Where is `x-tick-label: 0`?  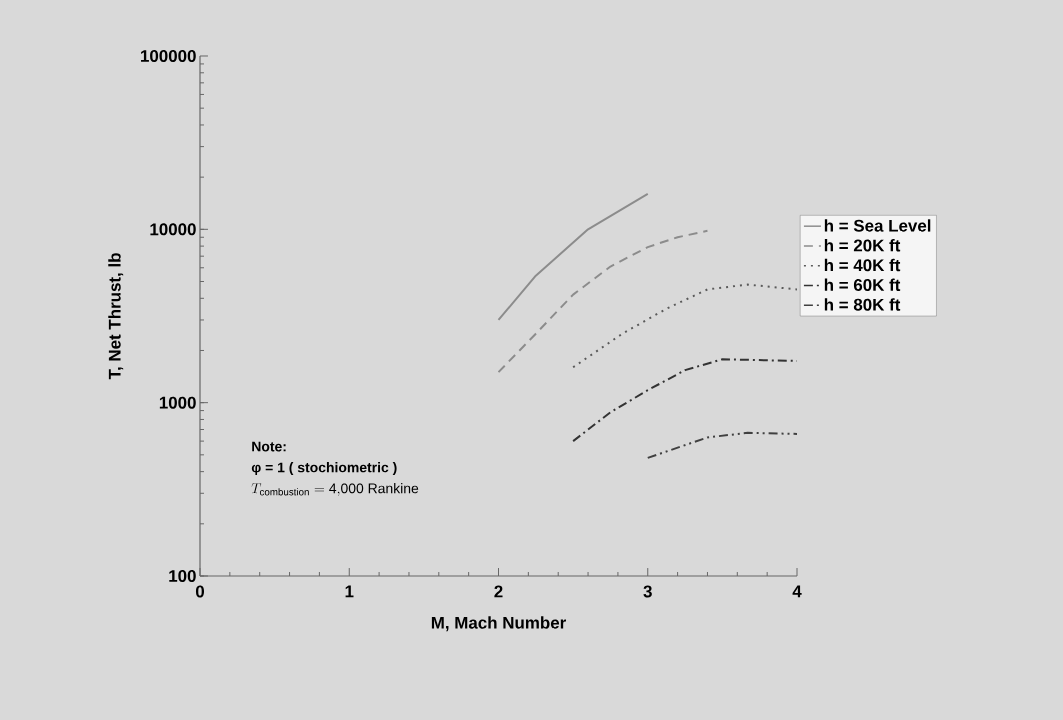 x-tick-label: 0 is located at coordinates (200, 591).